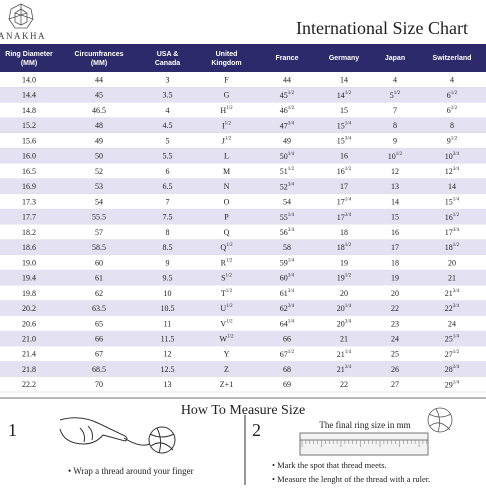 This screenshot has width=486, height=488. Describe the element at coordinates (29, 63) in the screenshot. I see `column-header-line: (MM)` at that location.